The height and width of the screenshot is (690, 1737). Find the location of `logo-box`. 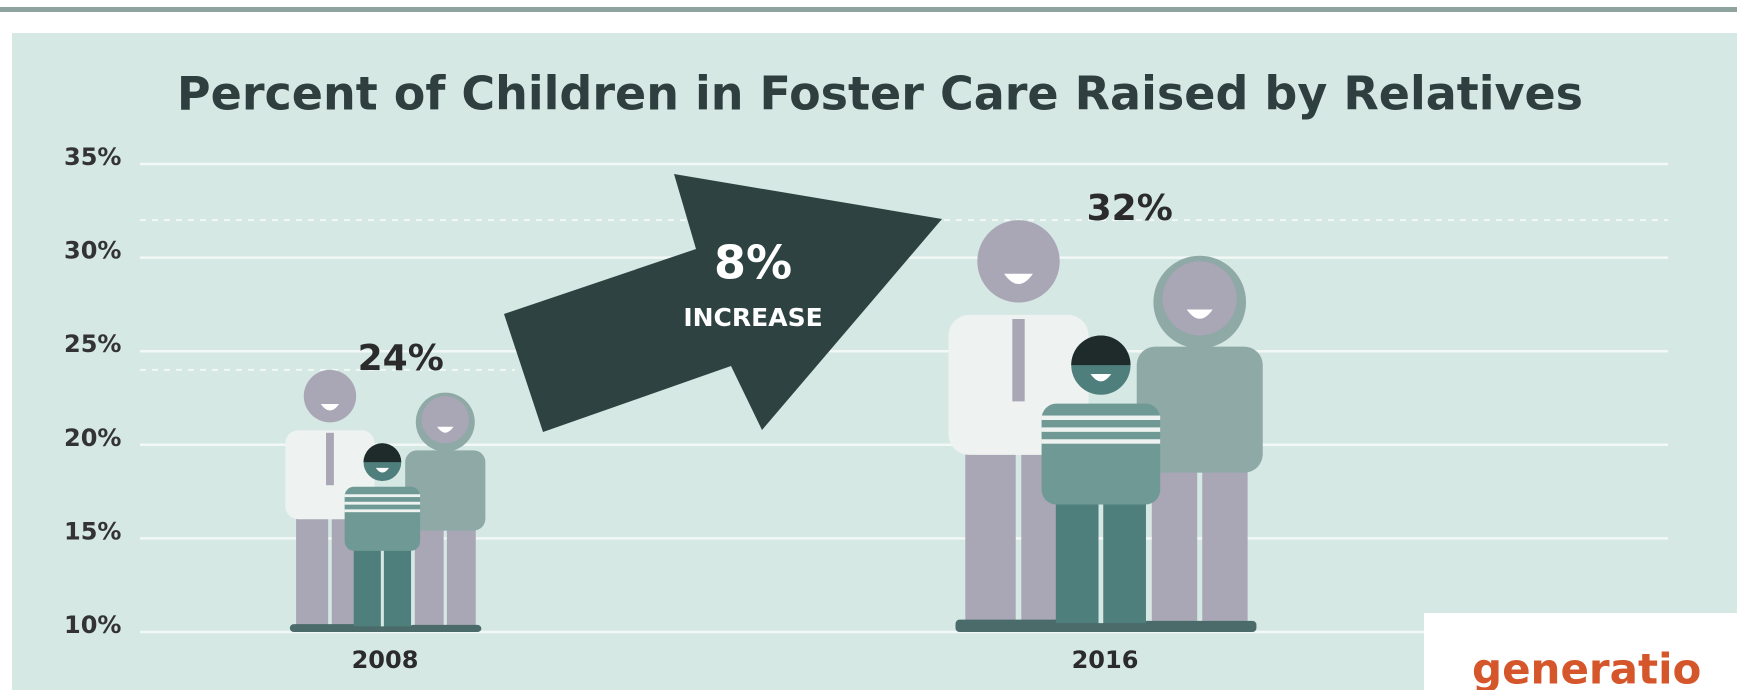

logo-box is located at coordinates (1580, 651).